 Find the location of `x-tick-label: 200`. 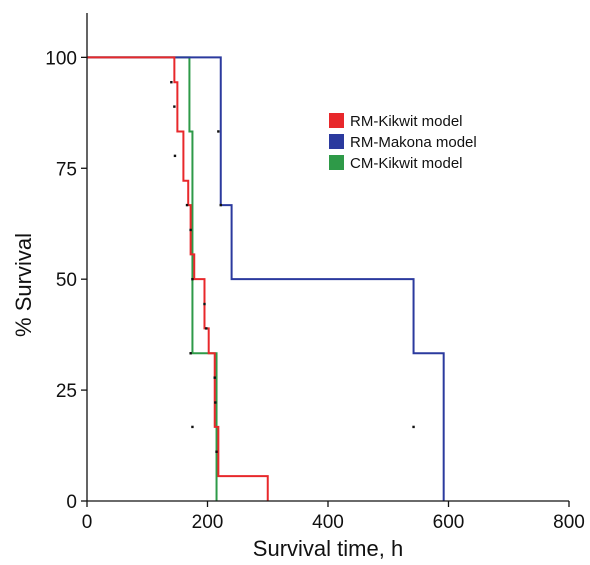

x-tick-label: 200 is located at coordinates (208, 522).